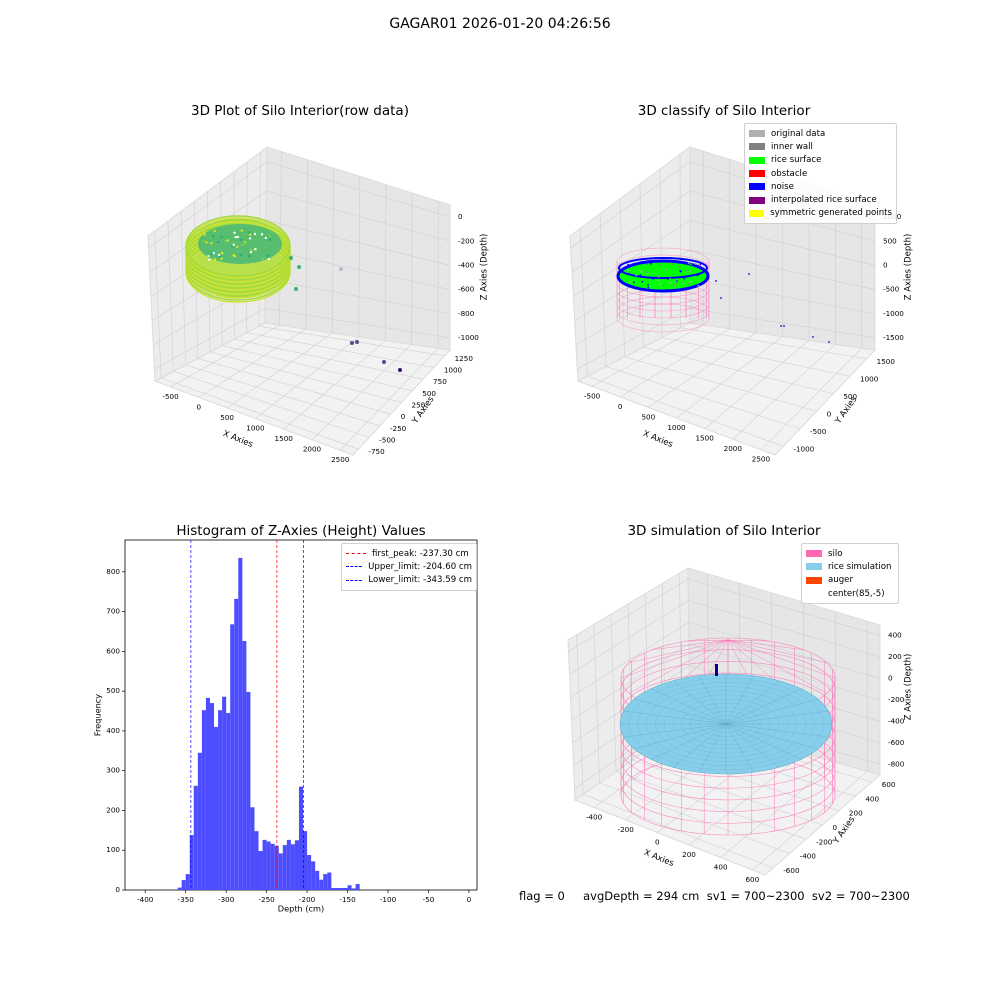 This screenshot has height=1000, width=1000. Describe the element at coordinates (893, 313) in the screenshot. I see `p2-ztick: -1000` at that location.